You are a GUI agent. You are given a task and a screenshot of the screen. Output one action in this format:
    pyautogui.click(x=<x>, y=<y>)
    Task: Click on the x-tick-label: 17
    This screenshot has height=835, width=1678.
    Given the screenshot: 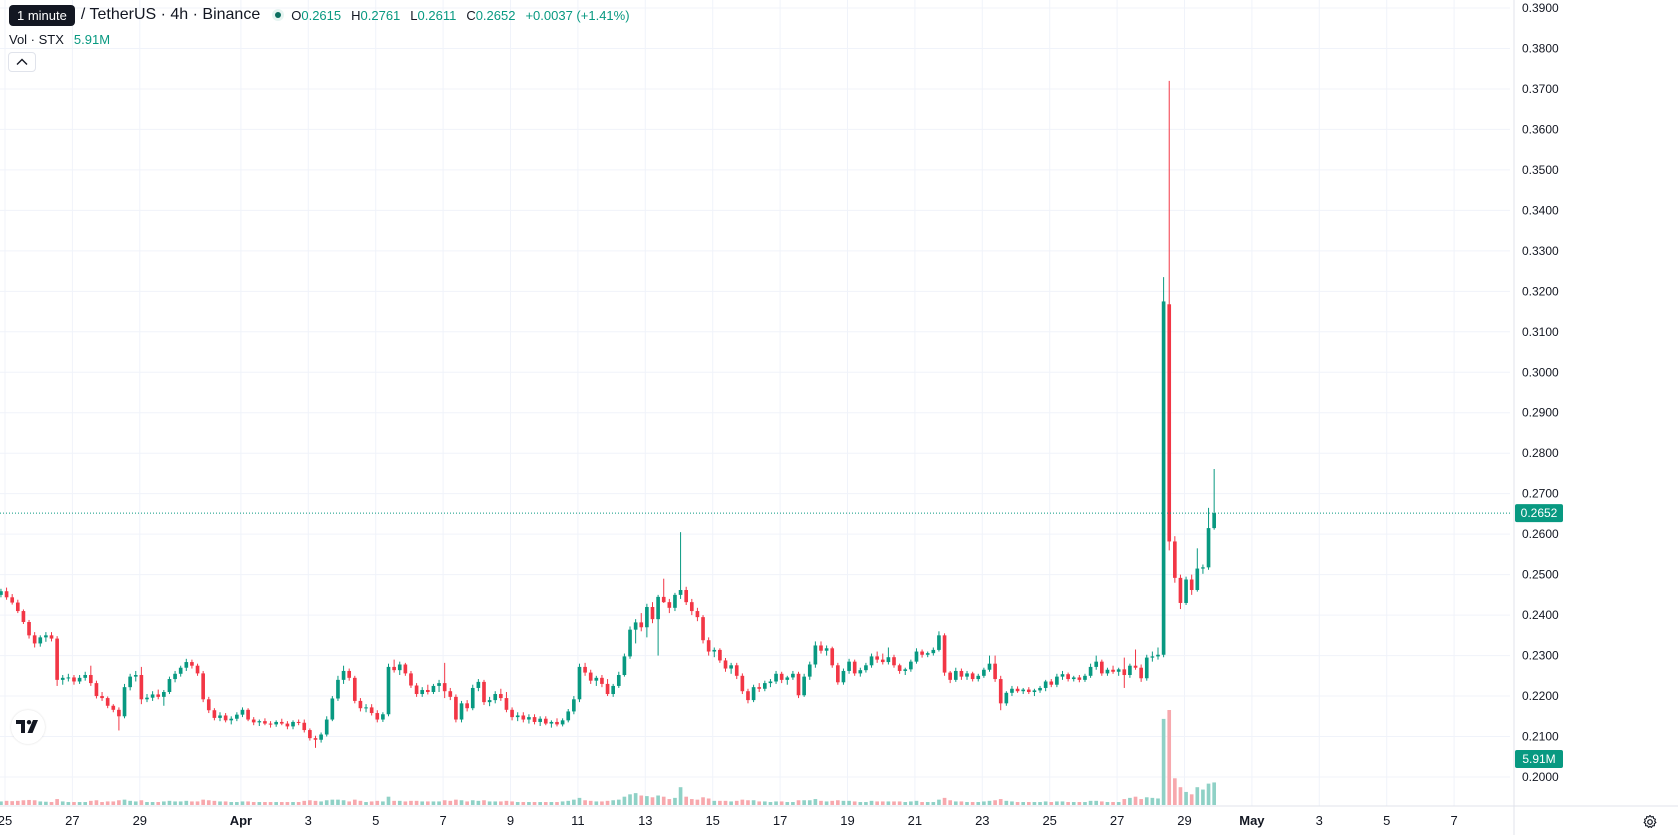 What is the action you would take?
    pyautogui.click(x=780, y=820)
    